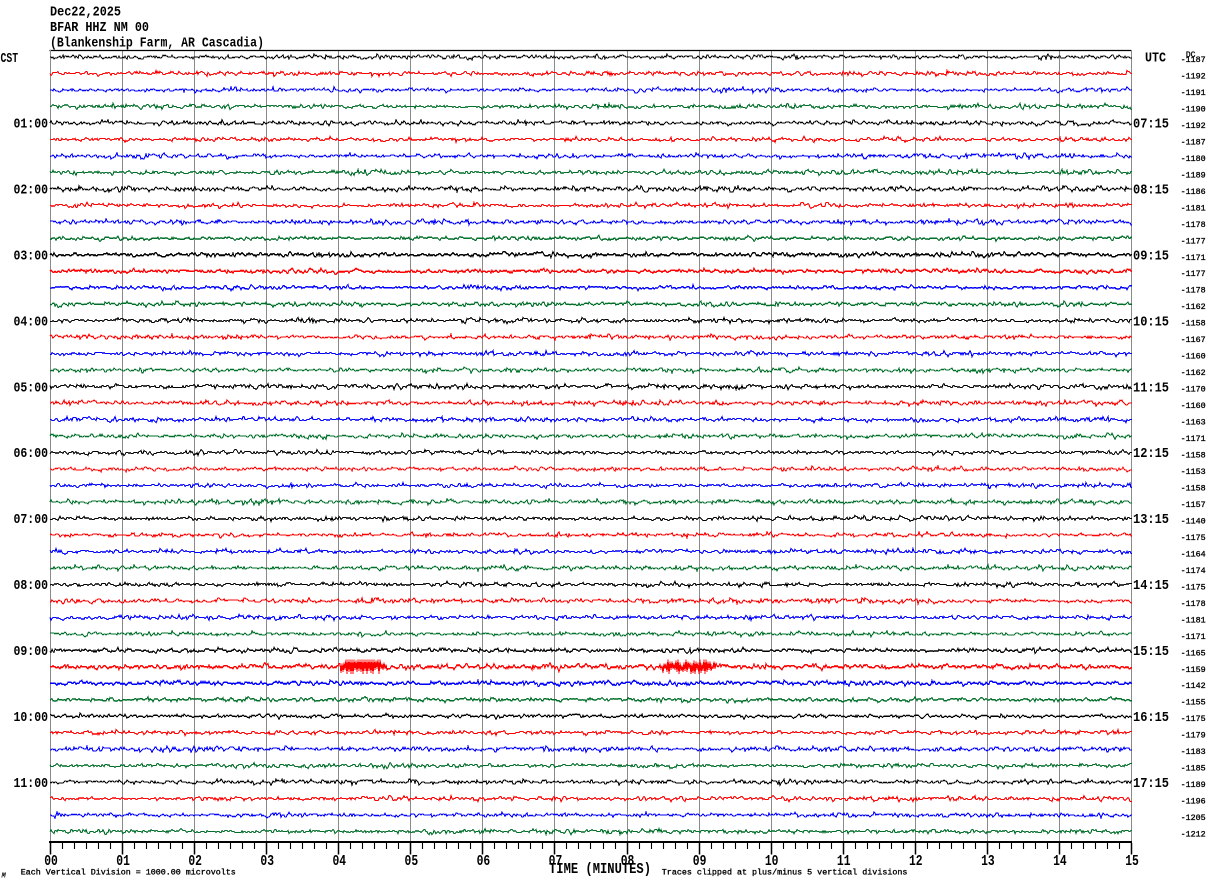 The height and width of the screenshot is (886, 1210). I want to click on svg-text: -1140, so click(1193, 521).